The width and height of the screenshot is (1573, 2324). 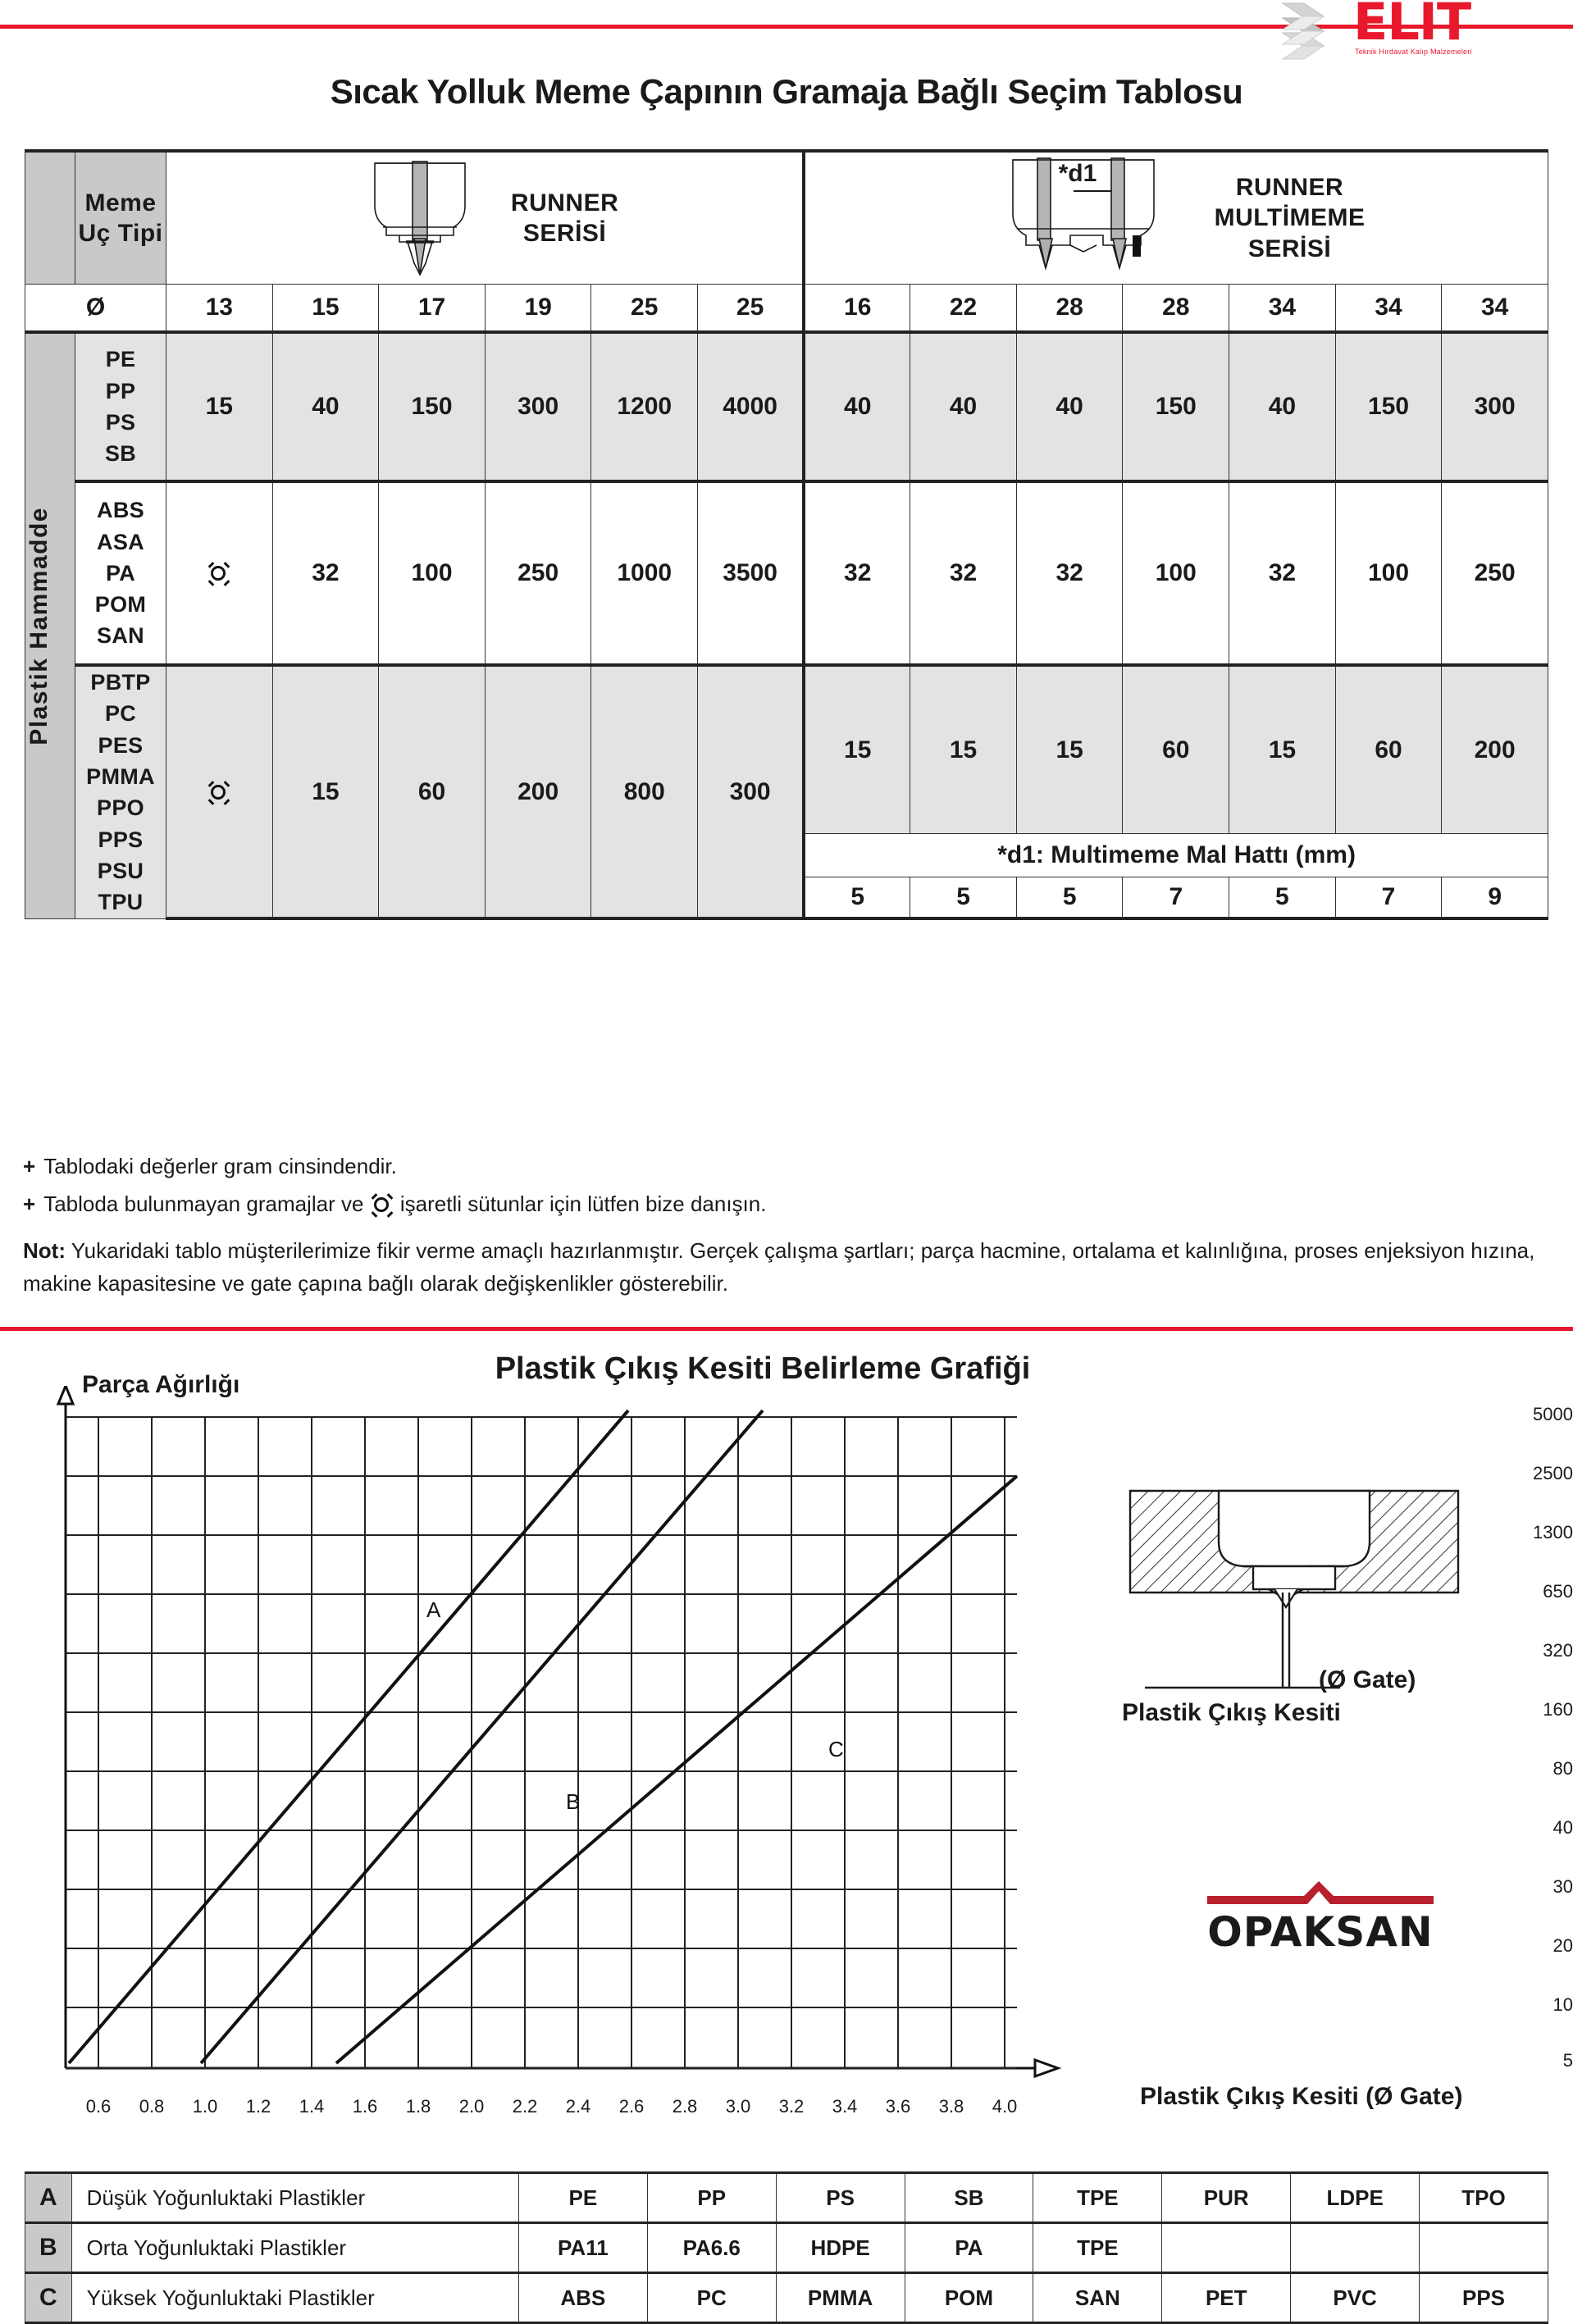 I want to click on y-tick: 80, so click(x=1563, y=1768).